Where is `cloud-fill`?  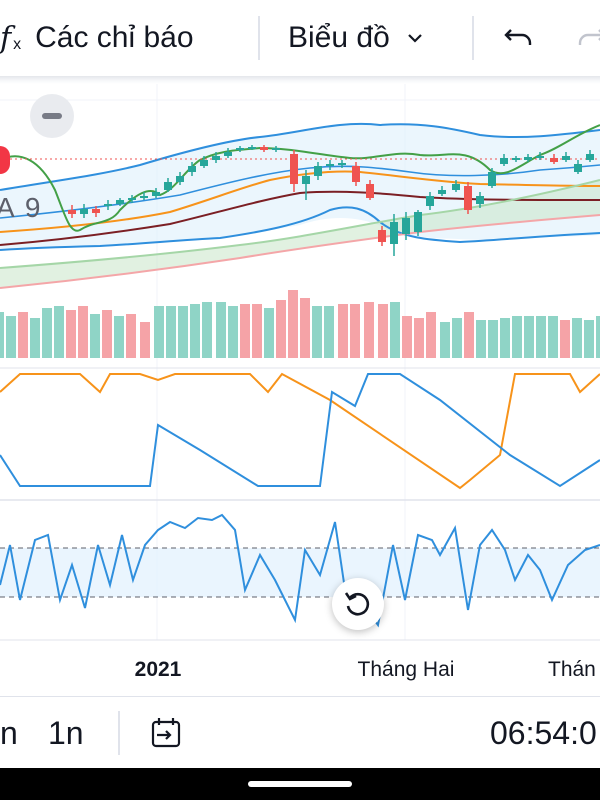 cloud-fill is located at coordinates (300, 234).